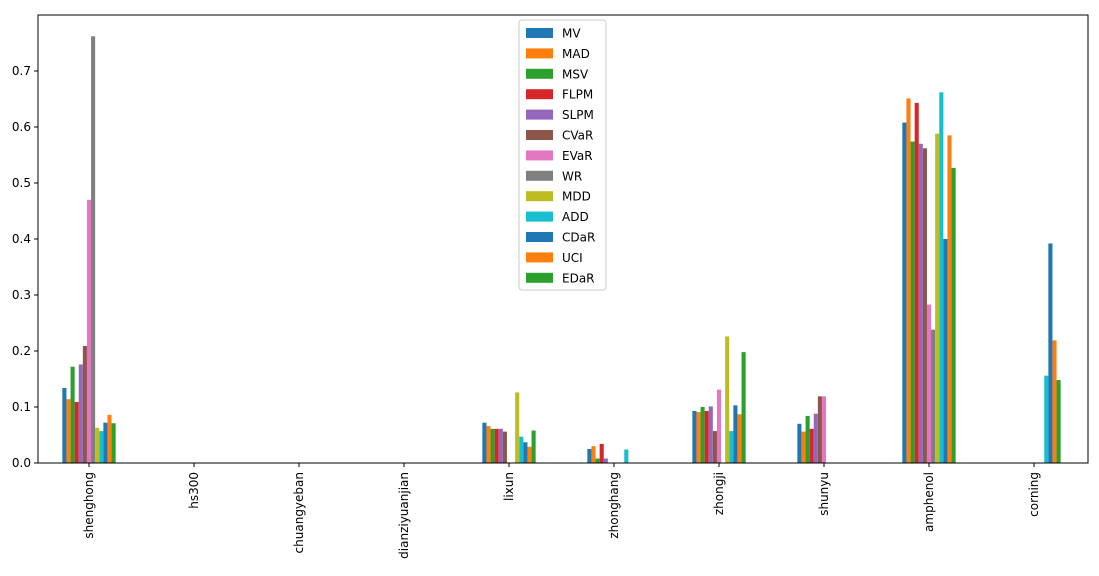 The image size is (1099, 576). What do you see at coordinates (572, 258) in the screenshot?
I see `legend-label-uci: UCI` at bounding box center [572, 258].